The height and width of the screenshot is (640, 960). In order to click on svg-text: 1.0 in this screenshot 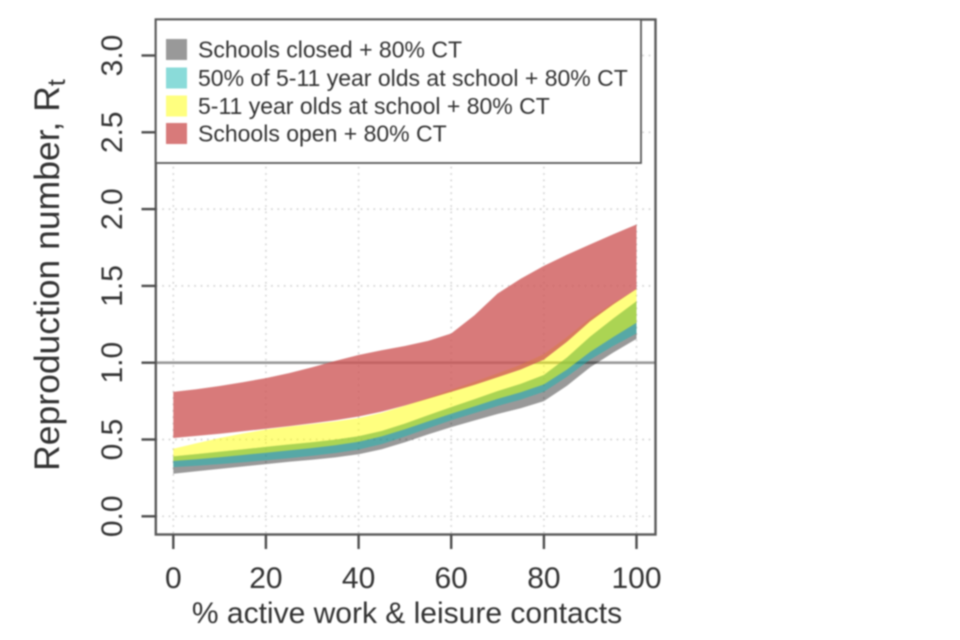, I will do `click(112, 363)`.